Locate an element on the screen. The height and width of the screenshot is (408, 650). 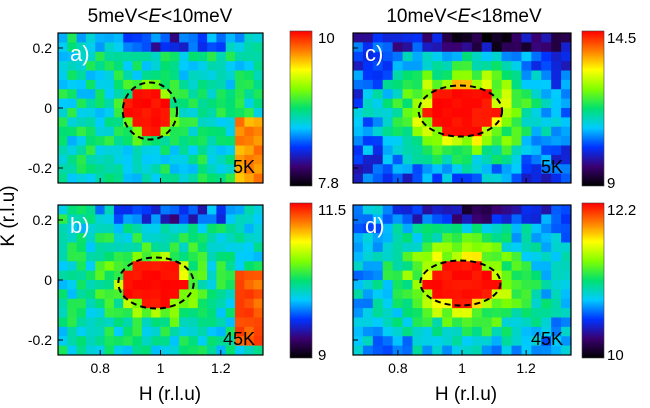
x-axis-label-right: H (r.l.u) is located at coordinates (466, 394).